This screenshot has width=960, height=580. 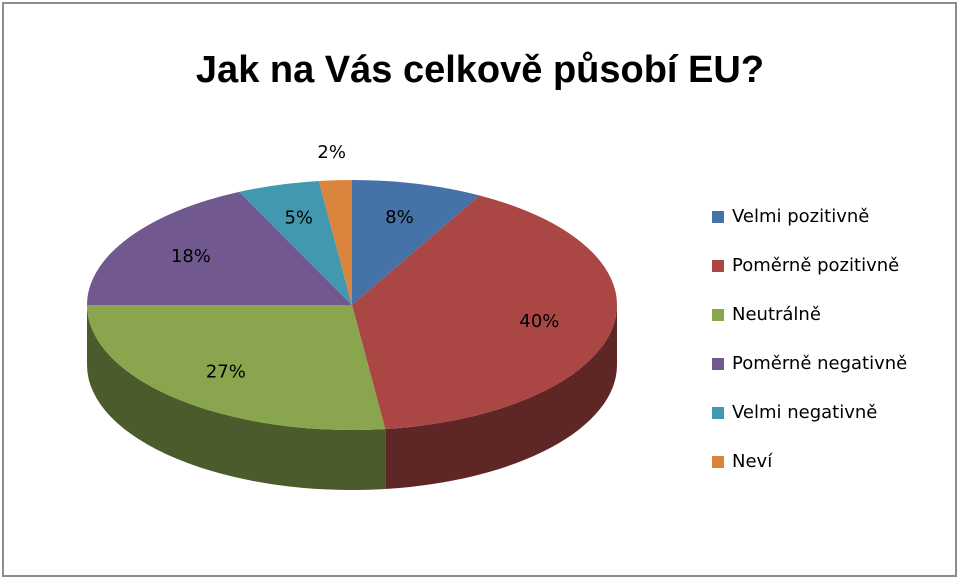 What do you see at coordinates (331, 152) in the screenshot?
I see `data-label: 2%` at bounding box center [331, 152].